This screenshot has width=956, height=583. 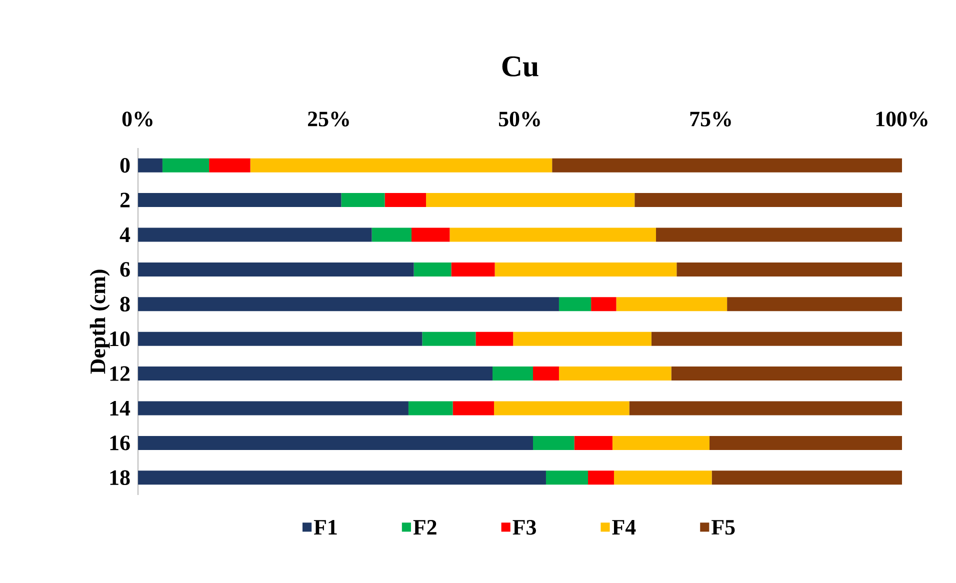 I want to click on x-tick-label: 100%, so click(x=902, y=119).